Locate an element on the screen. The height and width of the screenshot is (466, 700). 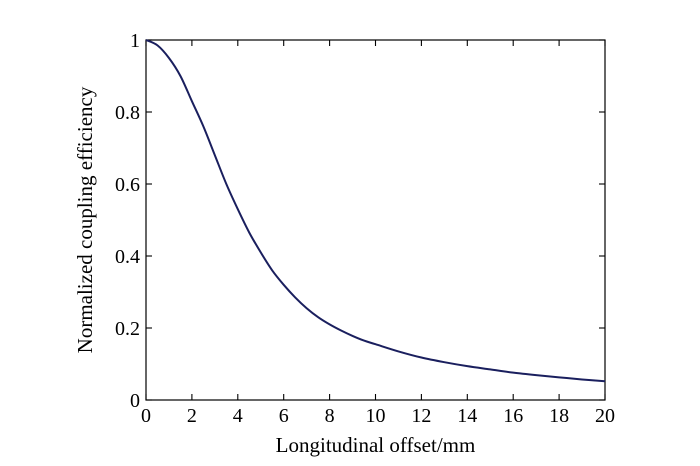
x-tick-label-6: 12 is located at coordinates (421, 416).